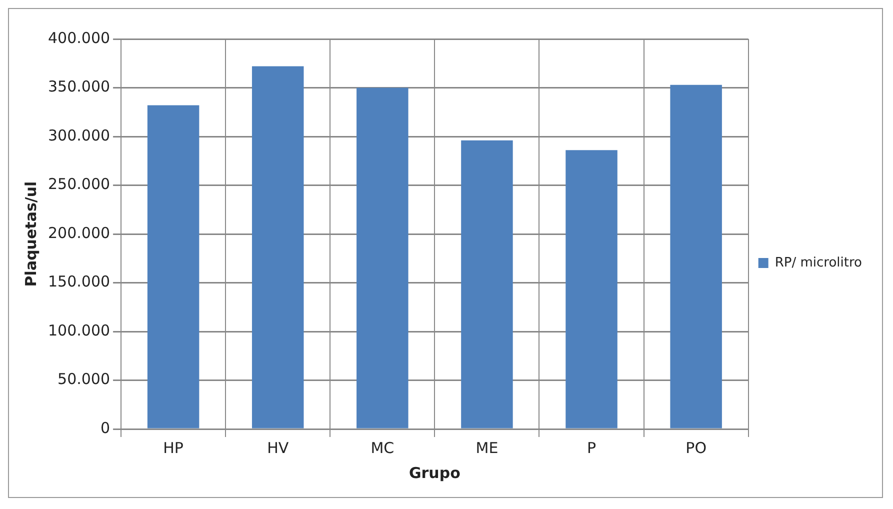 This screenshot has height=509, width=893. What do you see at coordinates (278, 447) in the screenshot?
I see `x-tick-label: HV` at bounding box center [278, 447].